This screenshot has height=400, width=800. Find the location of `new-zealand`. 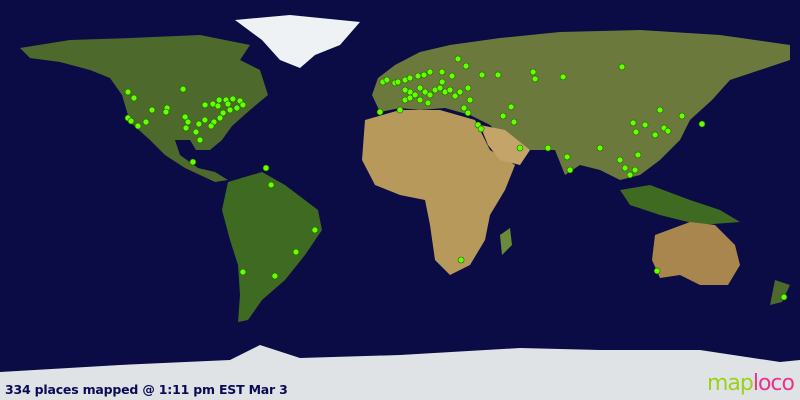

new-zealand is located at coordinates (780, 292).